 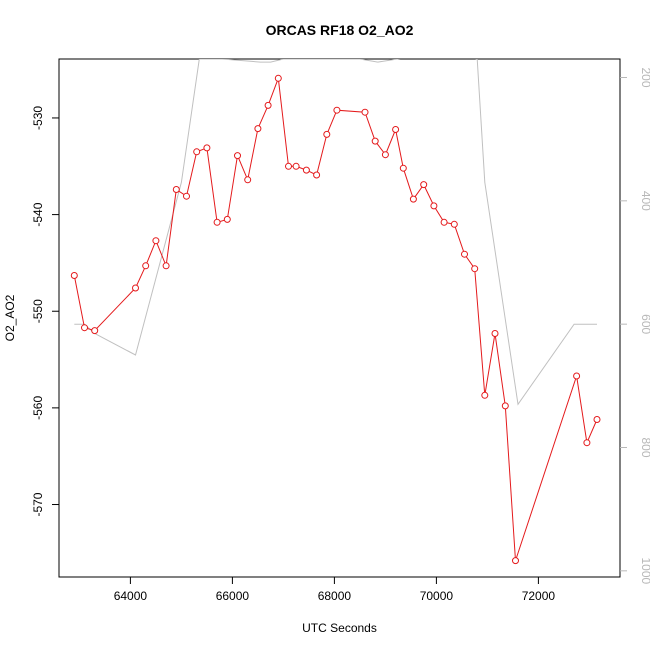 What do you see at coordinates (38, 118) in the screenshot?
I see `y-tick-label: -530` at bounding box center [38, 118].